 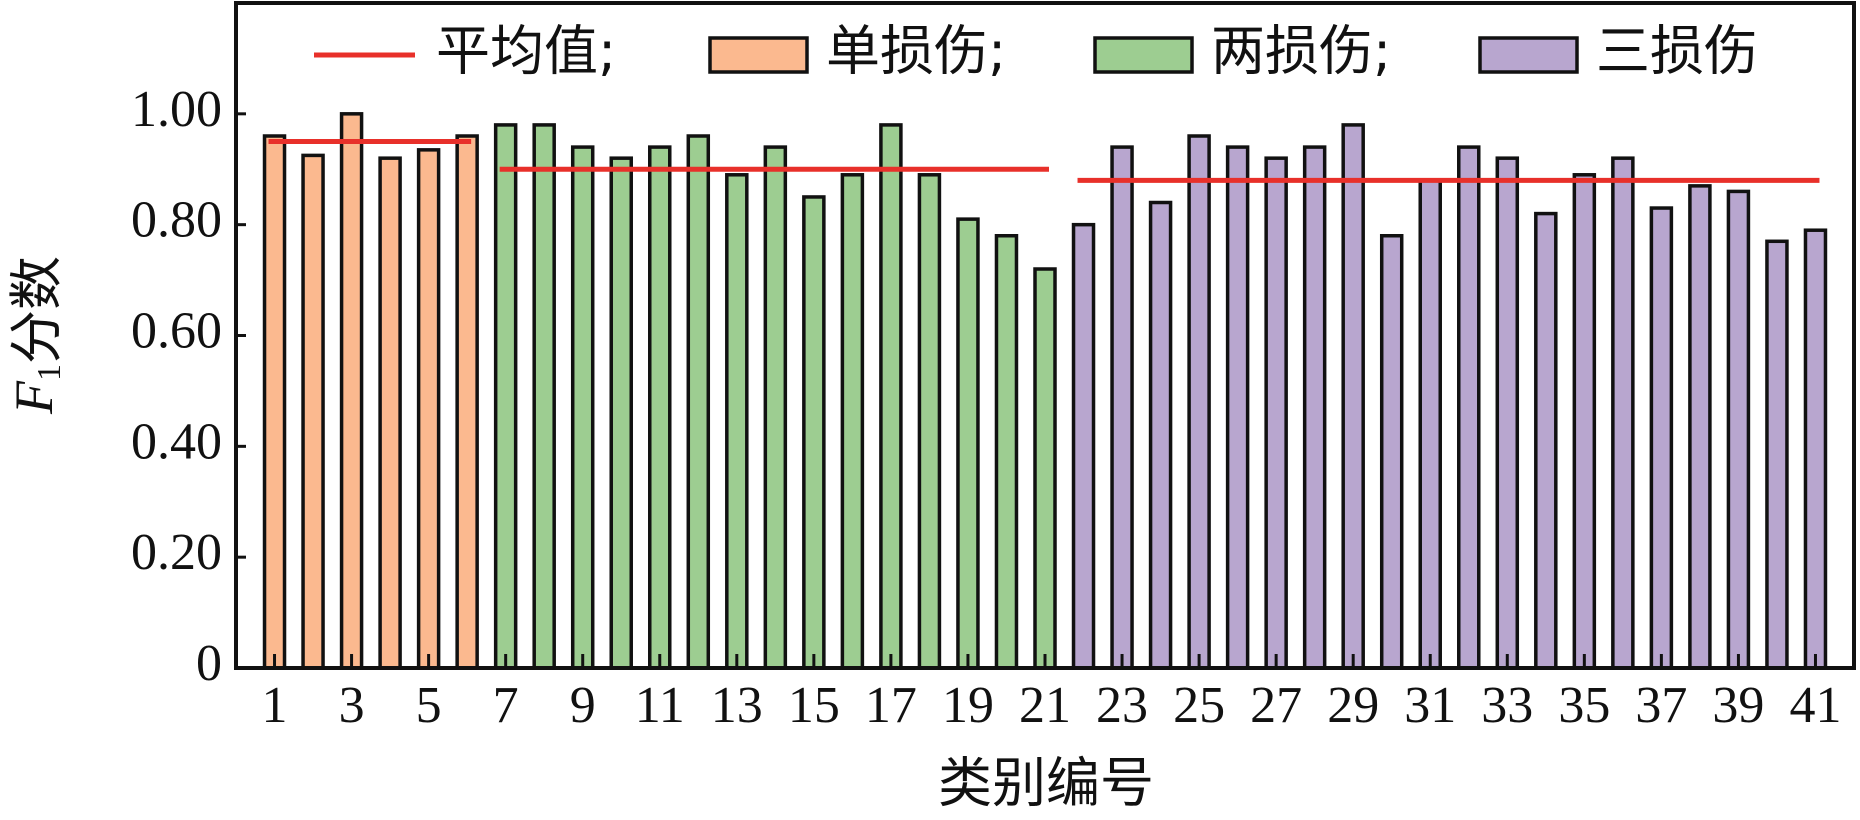 I want to click on x-tick-label: 27, so click(x=1276, y=705).